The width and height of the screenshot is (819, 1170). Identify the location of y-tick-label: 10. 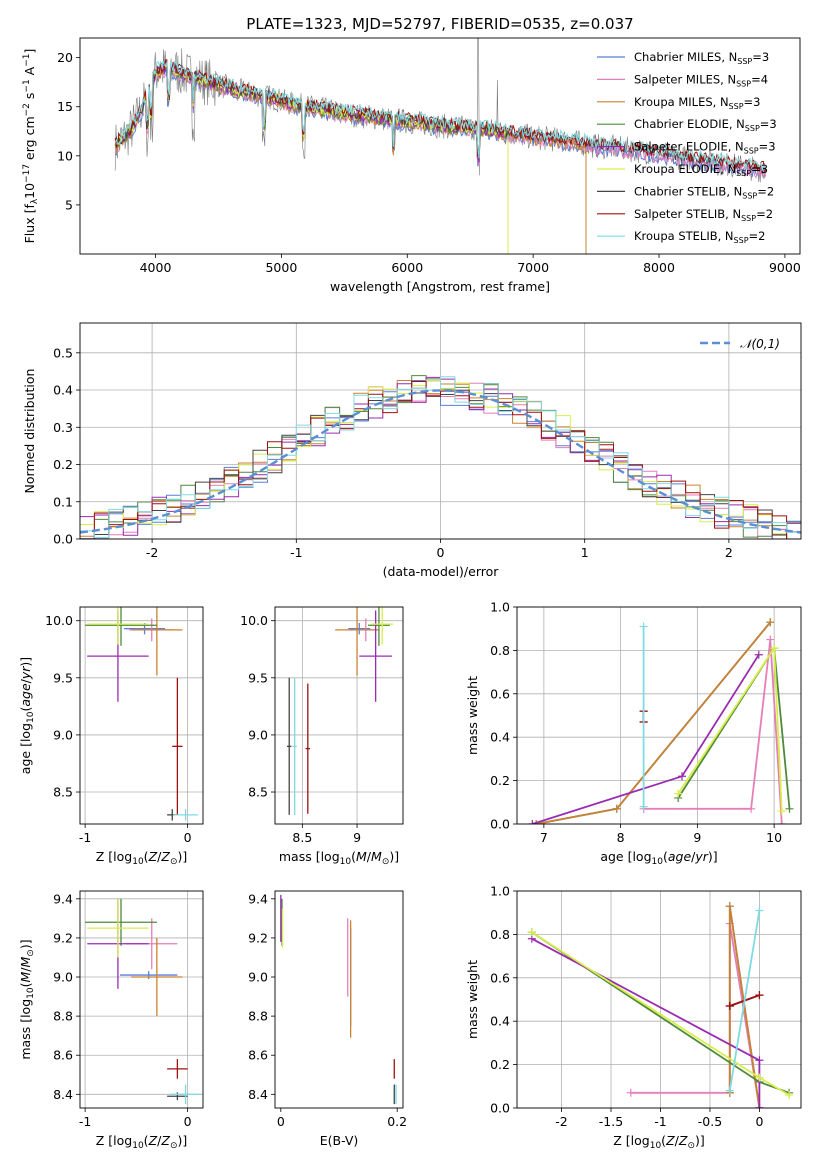
(65, 155).